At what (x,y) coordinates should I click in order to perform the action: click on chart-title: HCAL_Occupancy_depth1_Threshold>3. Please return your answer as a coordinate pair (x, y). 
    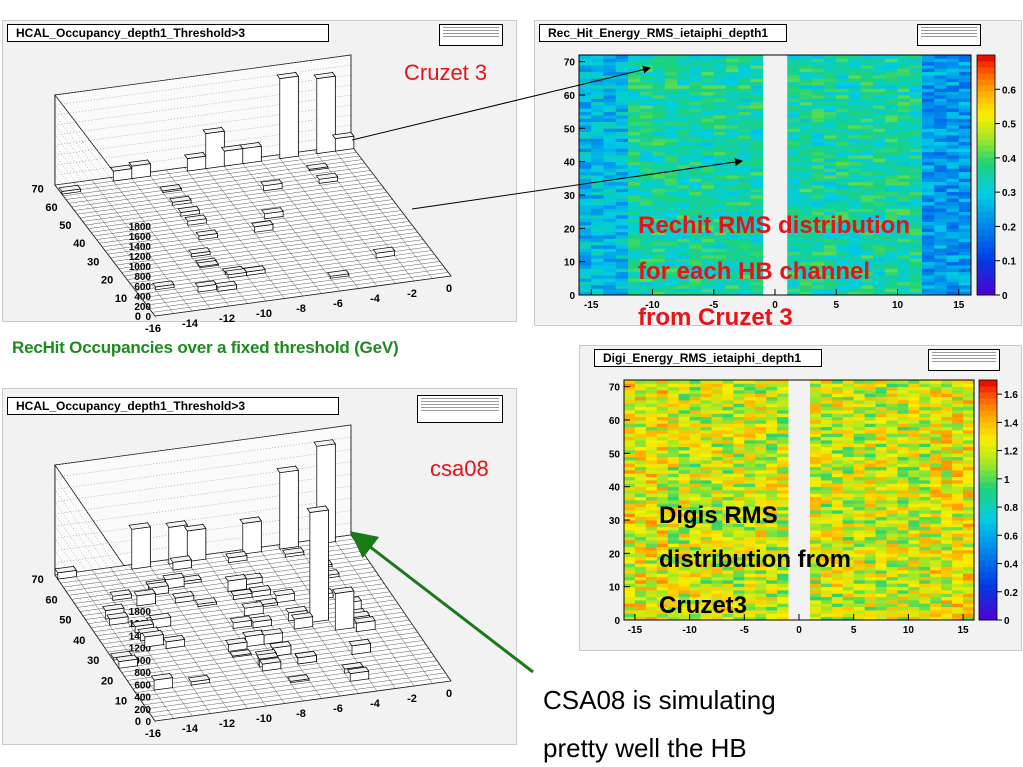
    Looking at the image, I should click on (173, 406).